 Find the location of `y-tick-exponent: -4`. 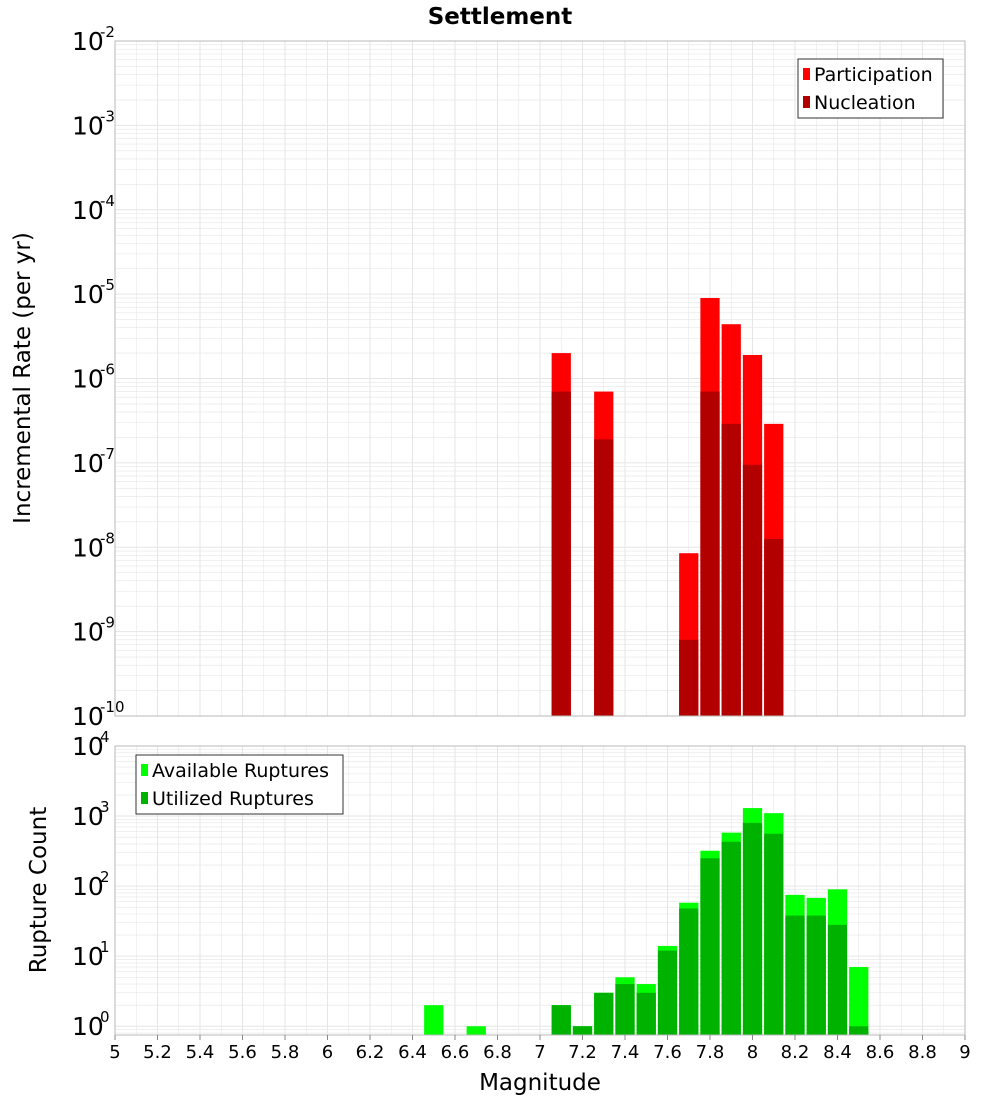

y-tick-exponent: -4 is located at coordinates (107, 201).